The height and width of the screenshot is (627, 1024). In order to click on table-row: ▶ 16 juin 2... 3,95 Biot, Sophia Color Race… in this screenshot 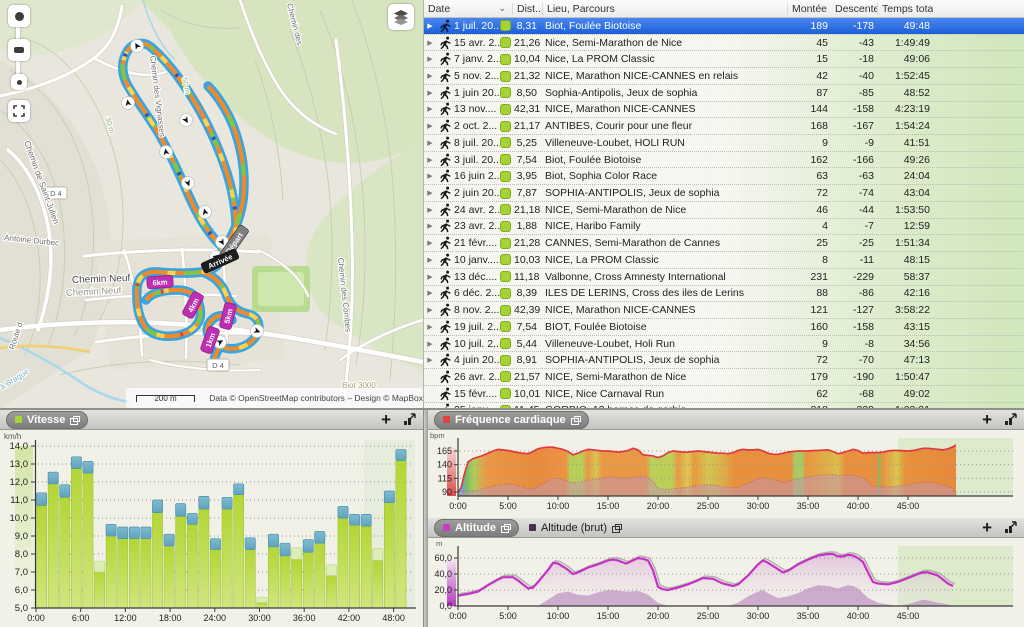, I will do `click(724, 176)`.